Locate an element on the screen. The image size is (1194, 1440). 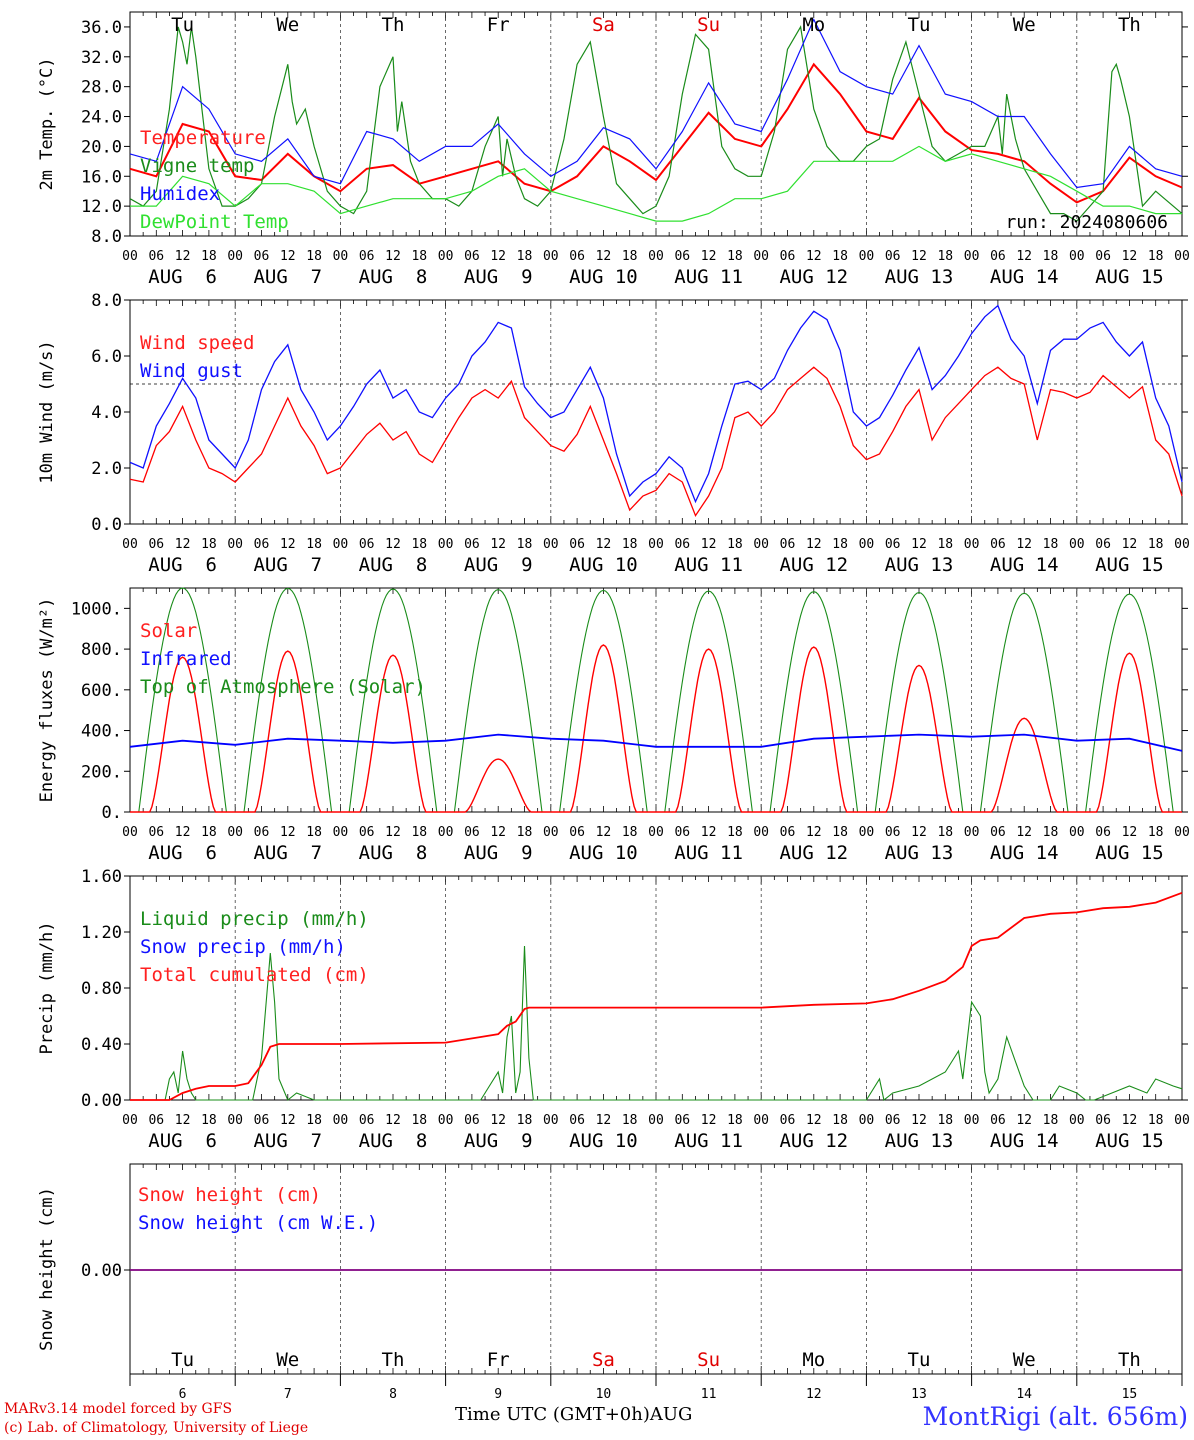
date-label: AUG 9 is located at coordinates (498, 277).